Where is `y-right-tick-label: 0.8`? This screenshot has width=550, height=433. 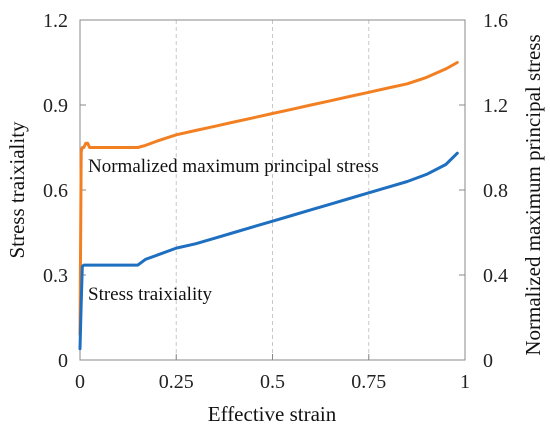 y-right-tick-label: 0.8 is located at coordinates (495, 191).